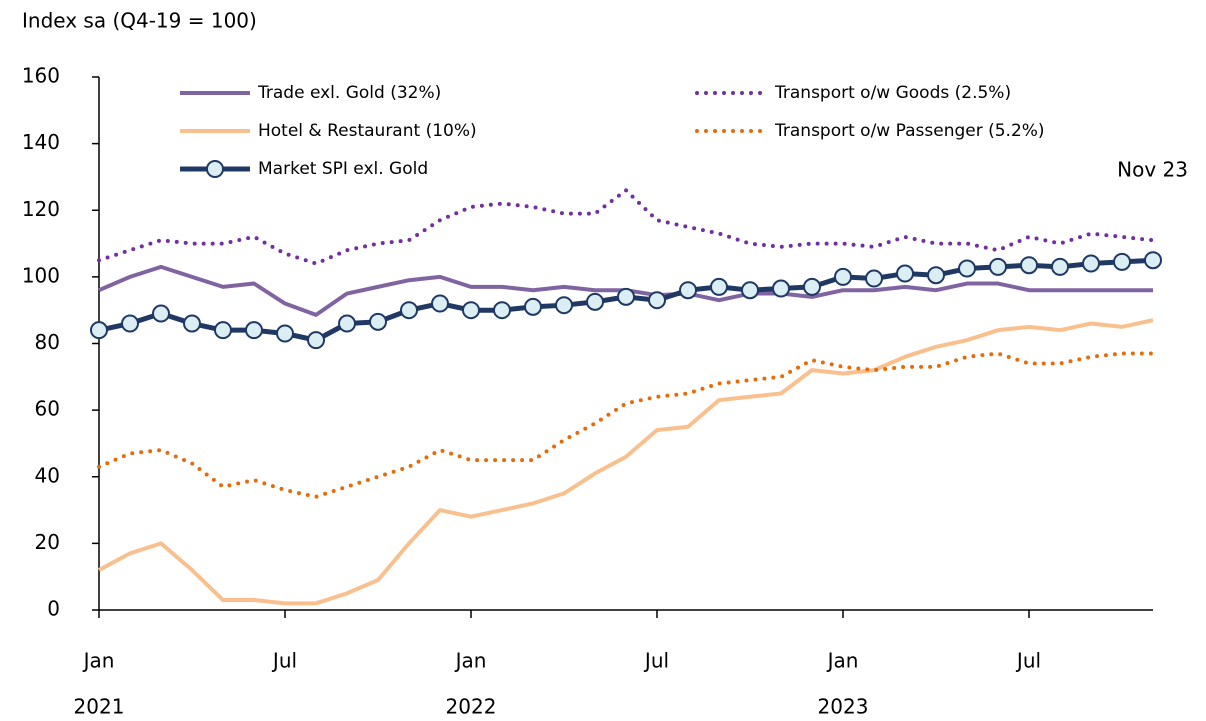  Describe the element at coordinates (47, 475) in the screenshot. I see `y-tick-label: 40` at that location.